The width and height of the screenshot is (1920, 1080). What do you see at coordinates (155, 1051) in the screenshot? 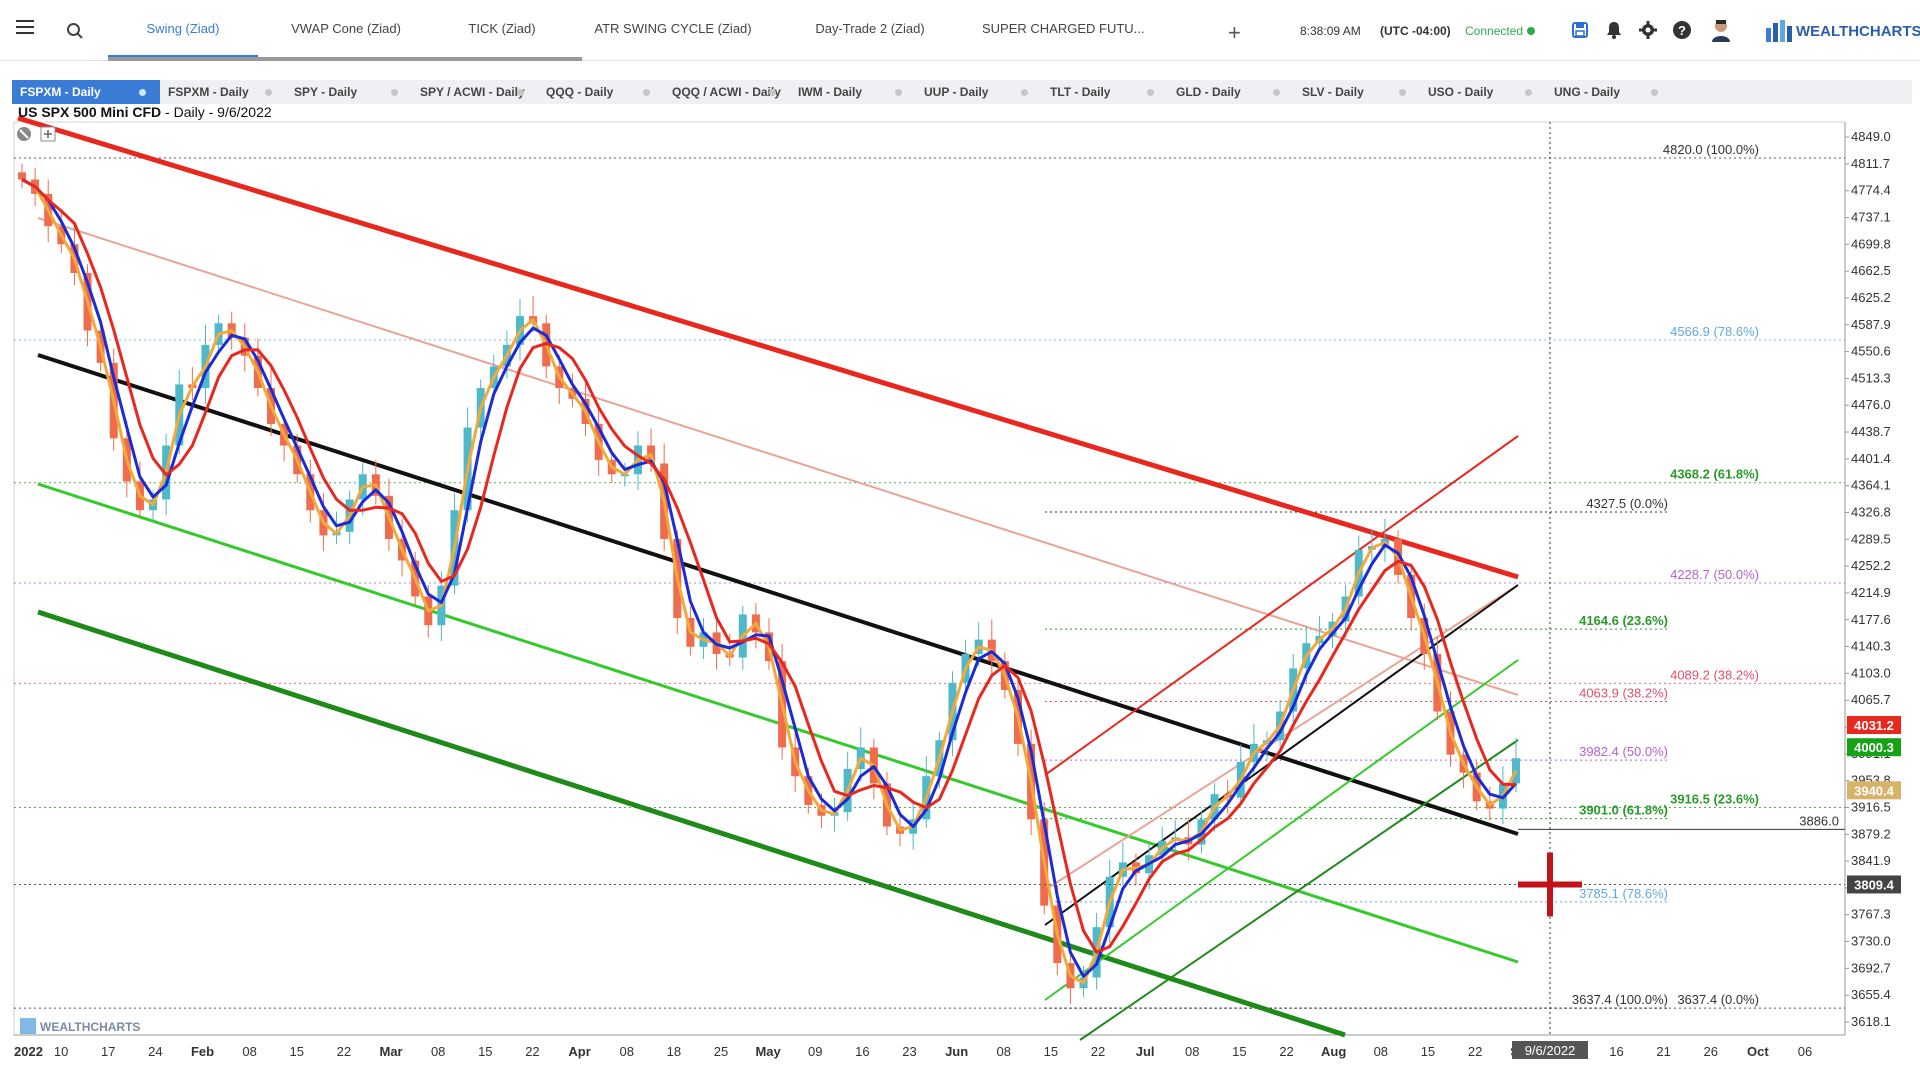
I see `x-tick-label: 24` at bounding box center [155, 1051].